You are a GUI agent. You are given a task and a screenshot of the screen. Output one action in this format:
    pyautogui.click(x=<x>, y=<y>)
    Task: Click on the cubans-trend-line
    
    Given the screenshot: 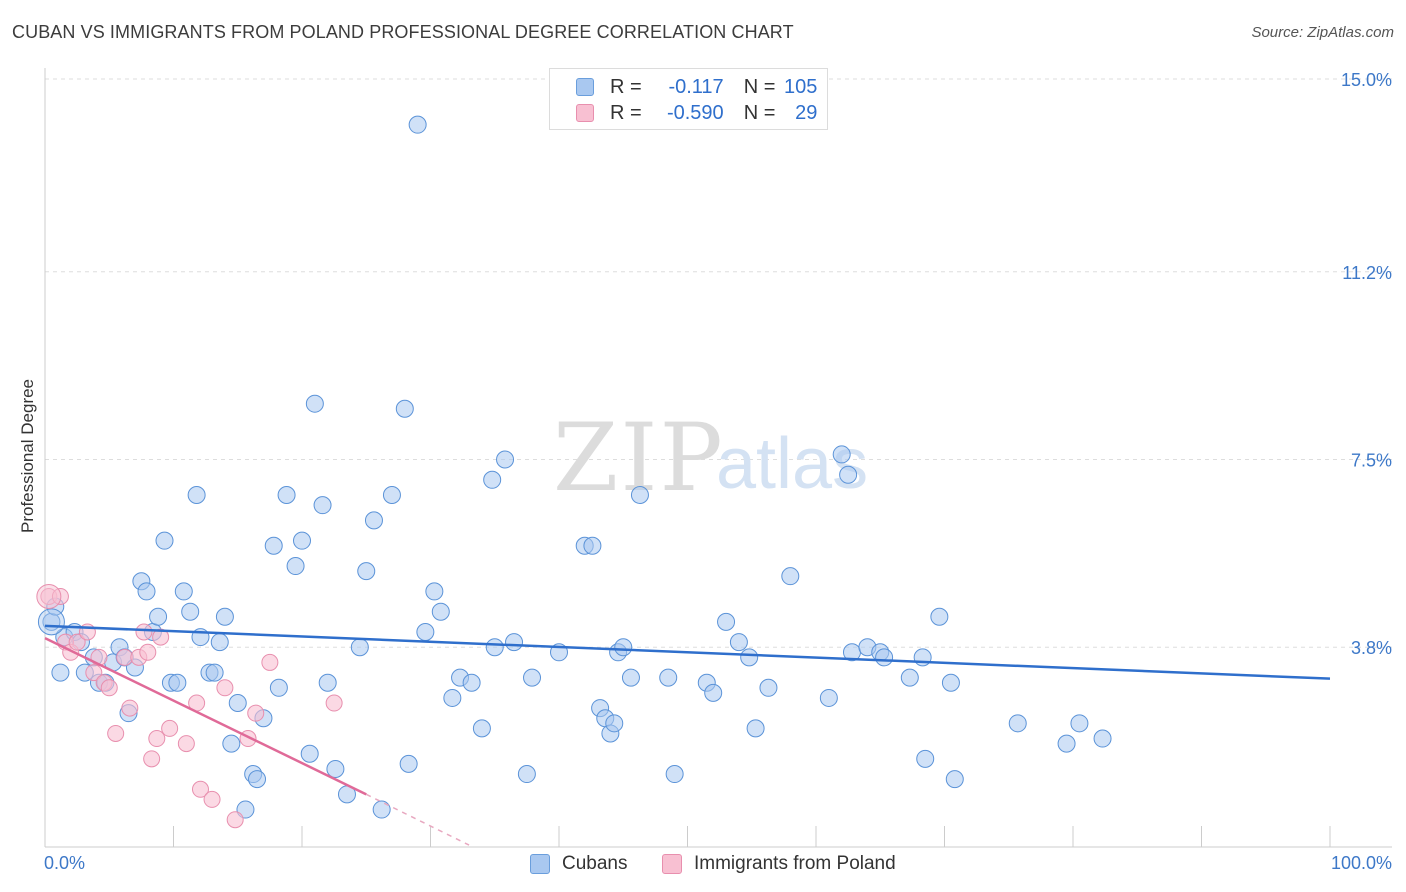 What is the action you would take?
    pyautogui.click(x=687, y=652)
    